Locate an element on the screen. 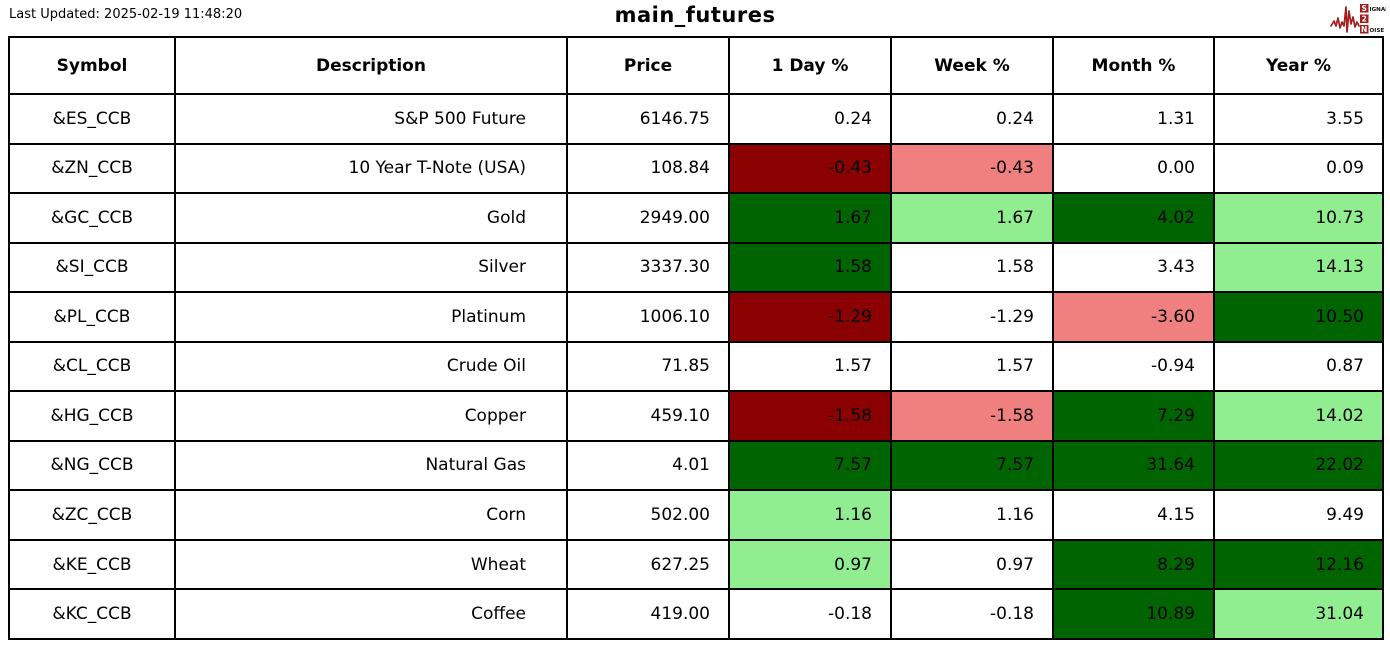  svg-text: N is located at coordinates (1364, 29).